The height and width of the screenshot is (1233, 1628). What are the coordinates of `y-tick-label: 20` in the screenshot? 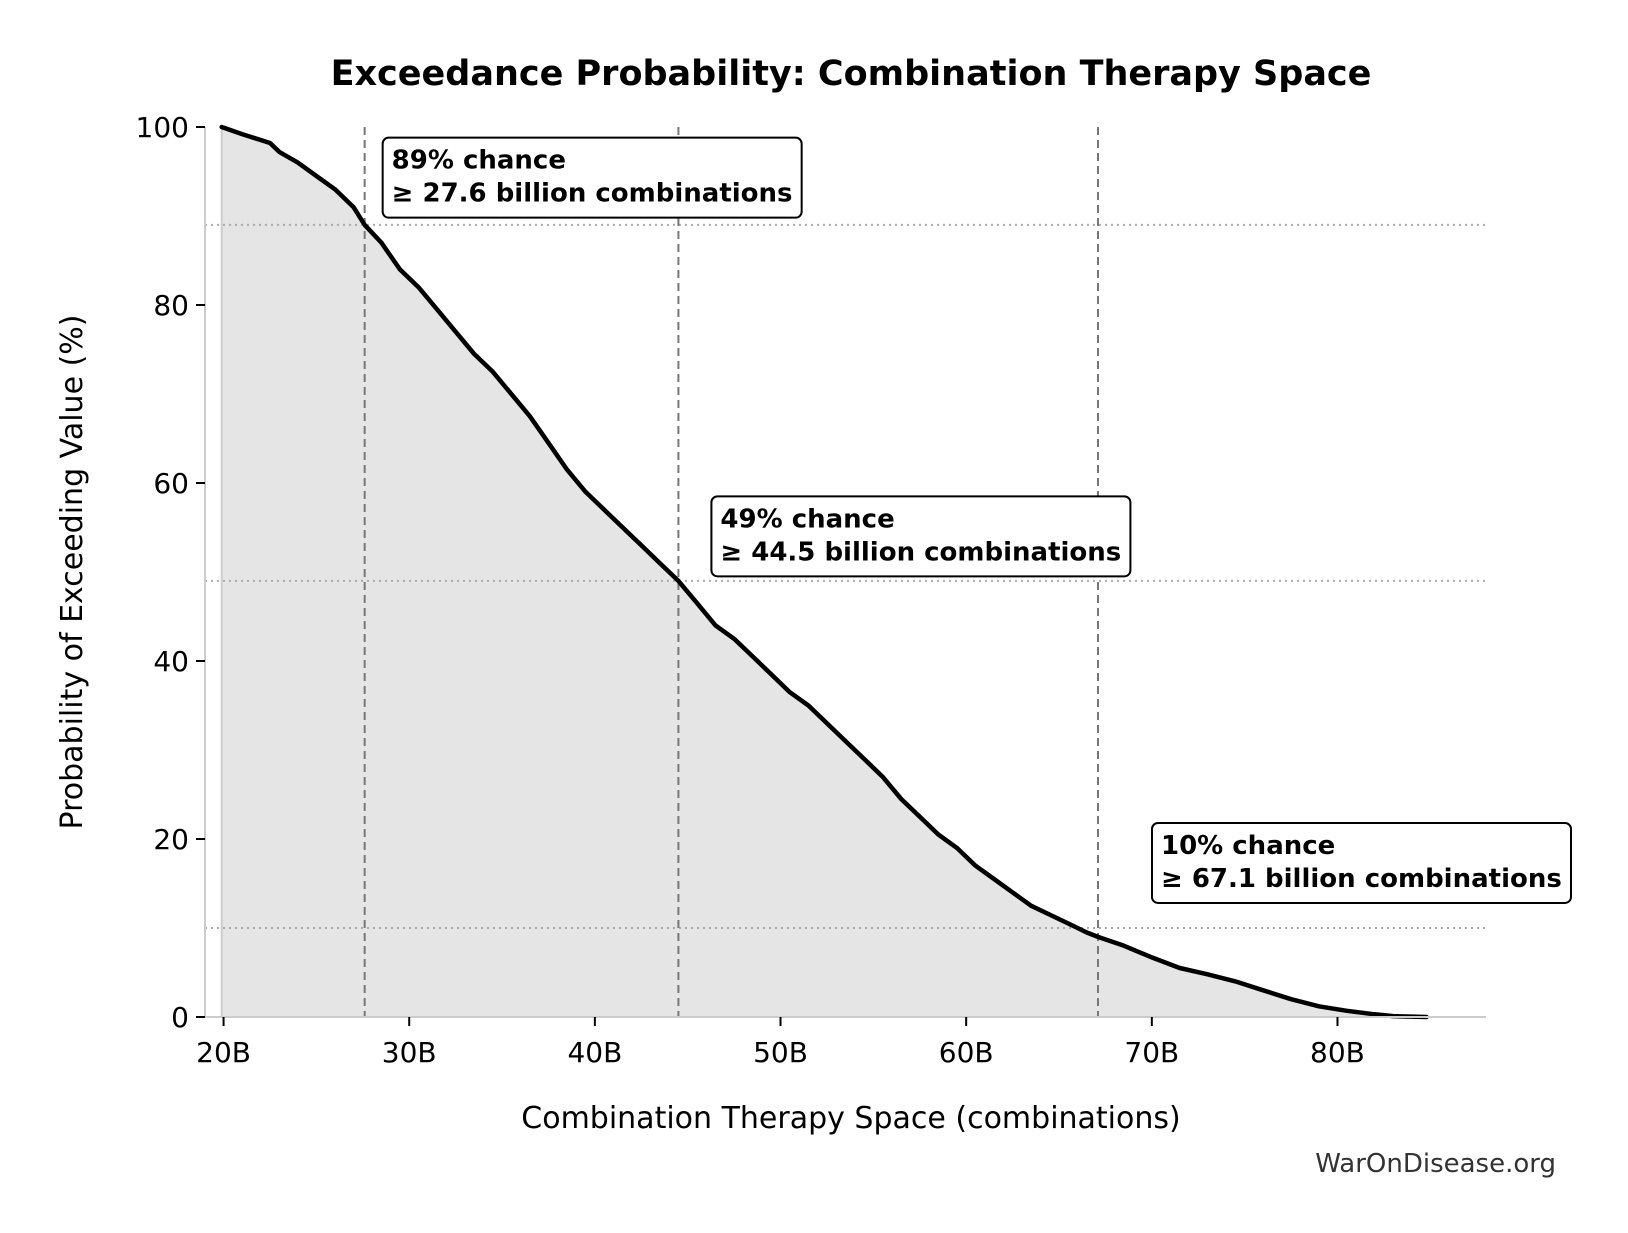 It's located at (171, 839).